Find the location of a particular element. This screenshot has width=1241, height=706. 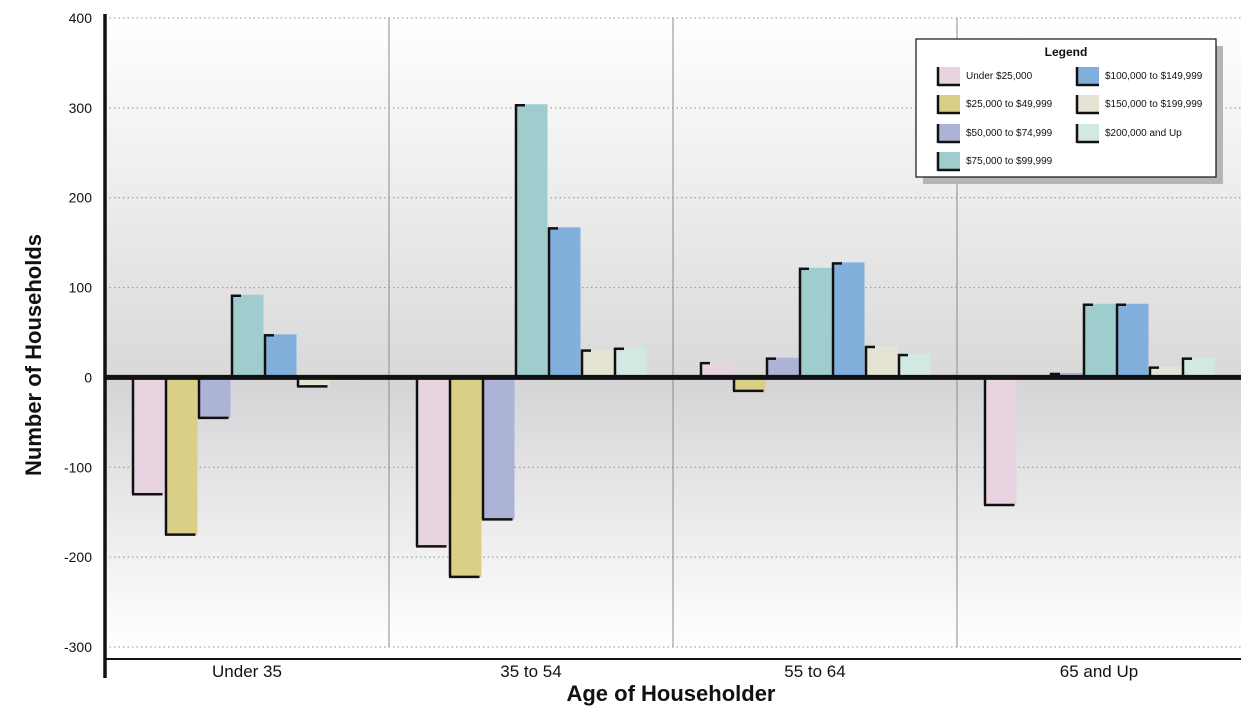

category-label: 35 to 54 is located at coordinates (530, 671).